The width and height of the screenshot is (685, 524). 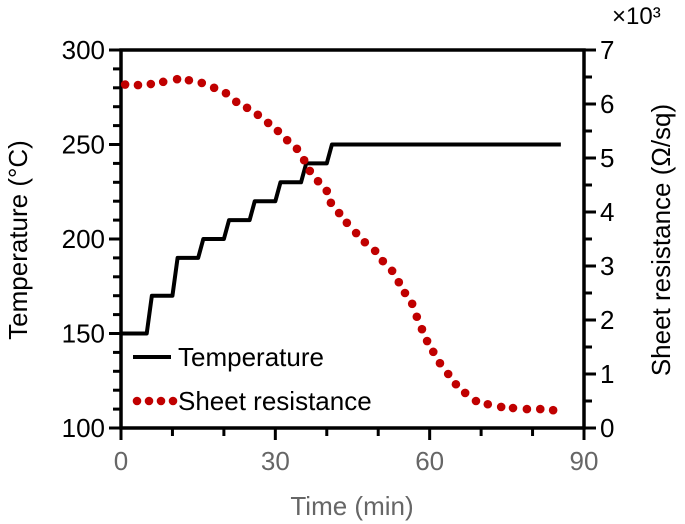 I want to click on y-right-tick-label: 6, so click(x=607, y=104).